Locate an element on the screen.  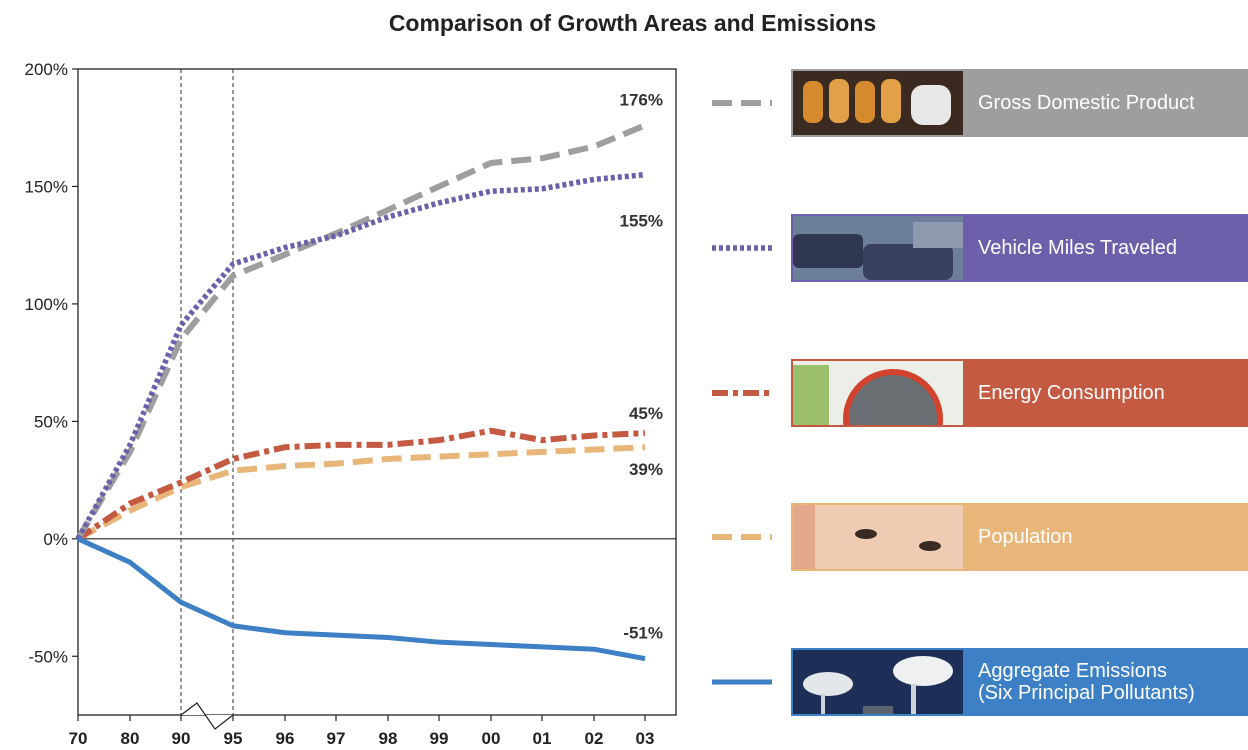
jars-photo-icon is located at coordinates (878, 103).